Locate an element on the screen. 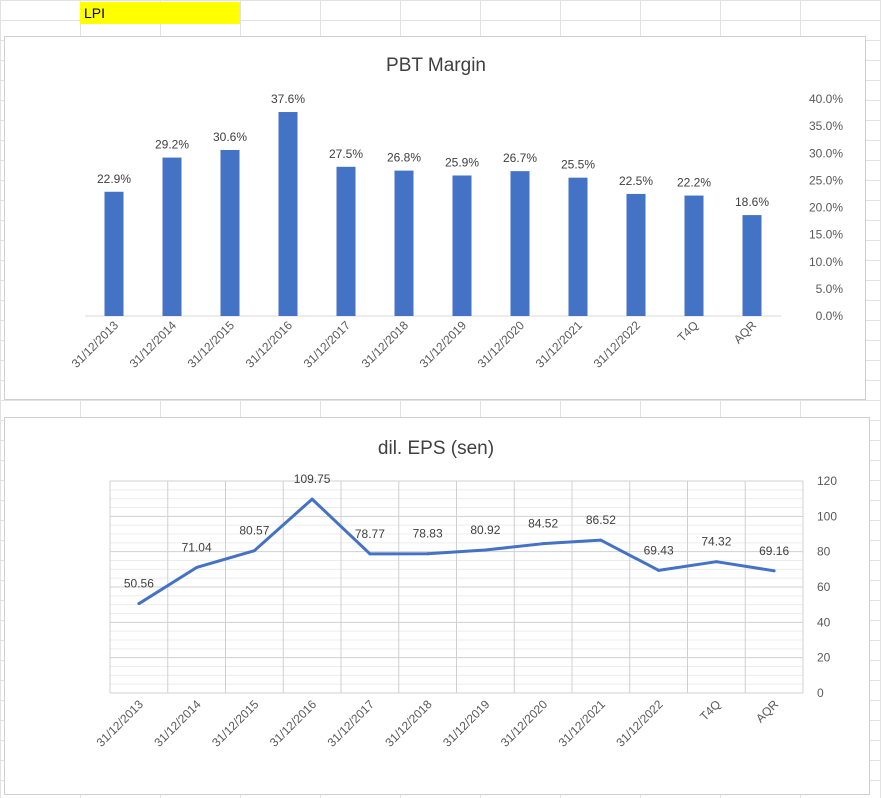 Image resolution: width=881 pixels, height=798 pixels. data-label: 22.5% is located at coordinates (636, 181).